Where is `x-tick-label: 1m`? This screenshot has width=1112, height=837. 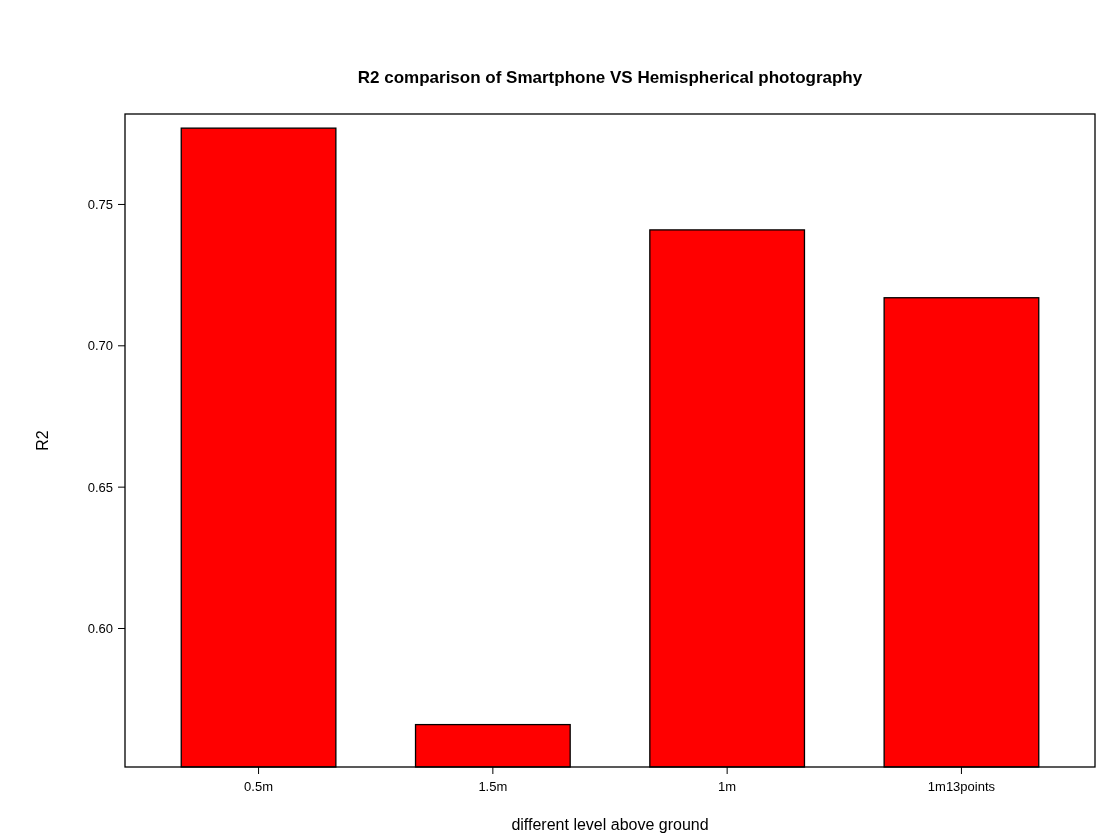 x-tick-label: 1m is located at coordinates (727, 786).